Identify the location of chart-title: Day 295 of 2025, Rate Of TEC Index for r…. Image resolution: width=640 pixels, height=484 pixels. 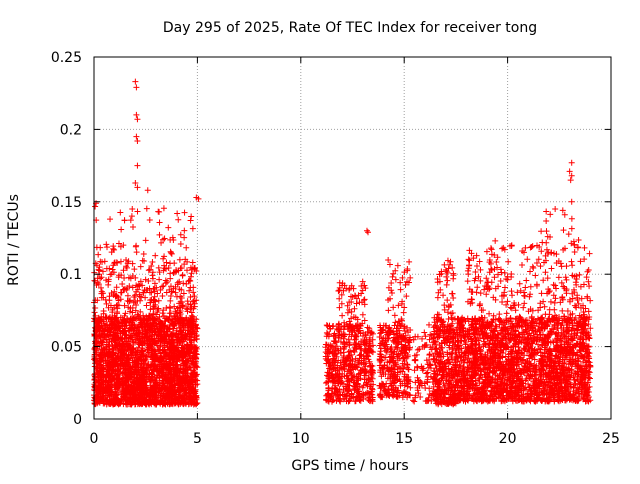
(350, 28).